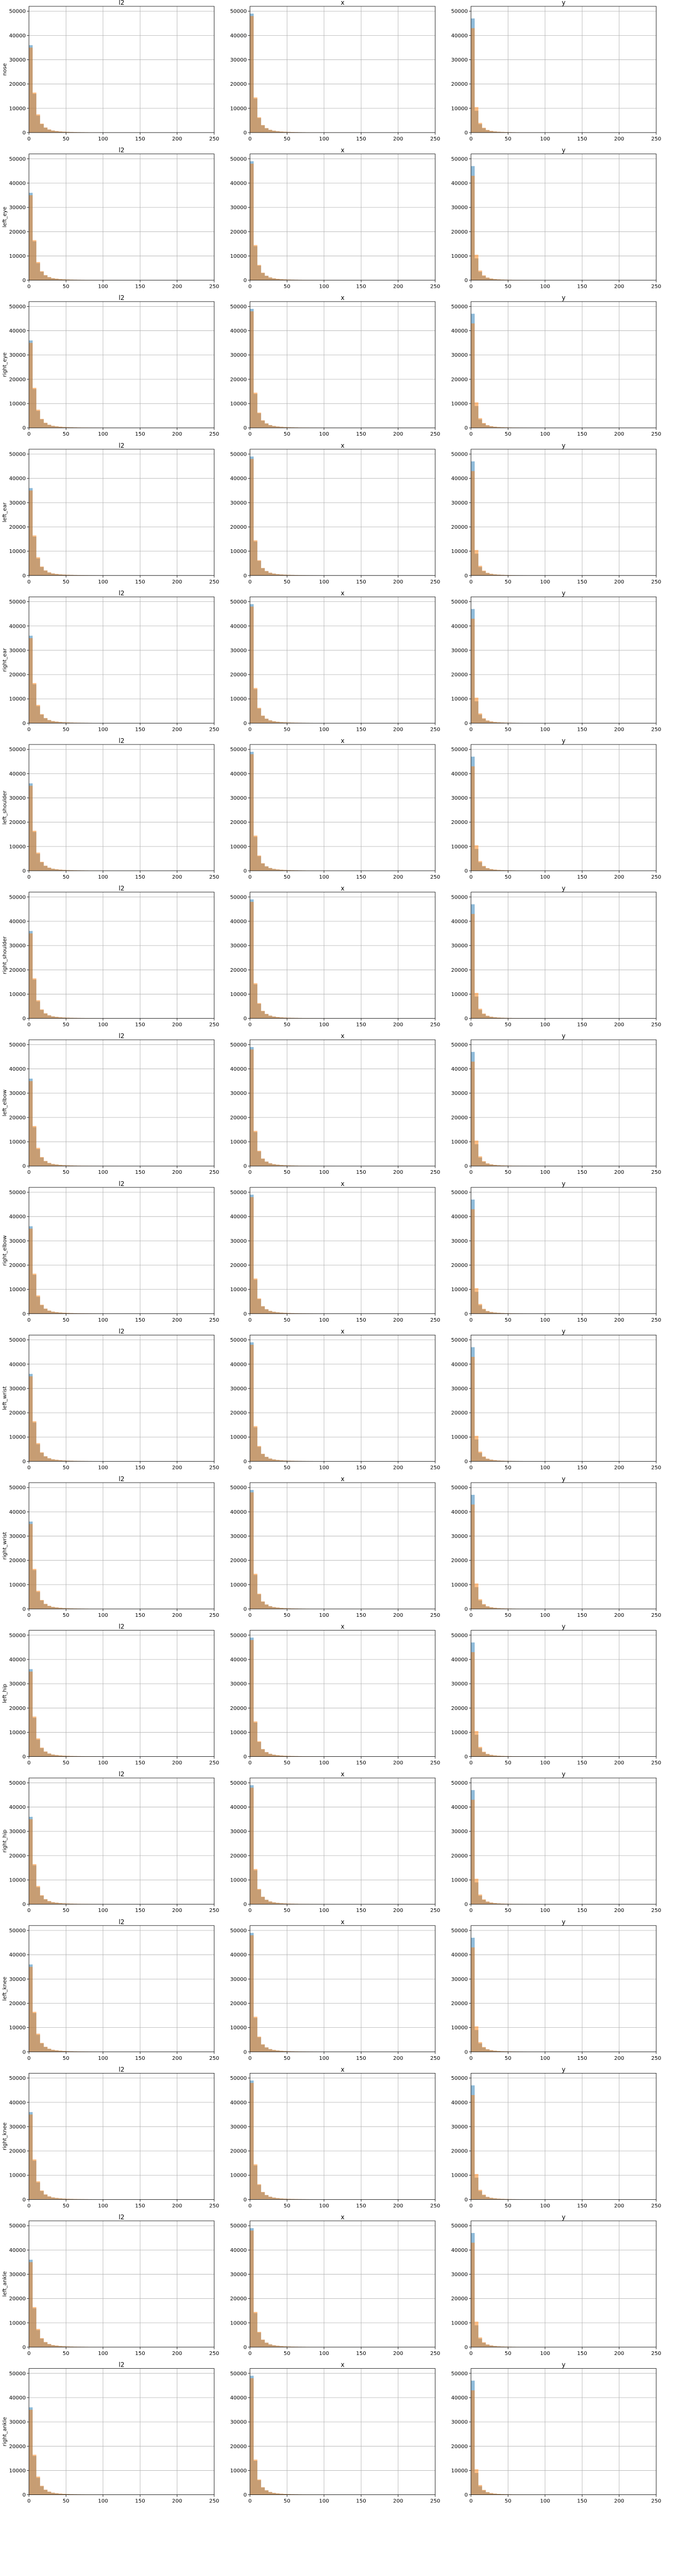  What do you see at coordinates (5, 217) in the screenshot?
I see `row-label: left_eye` at bounding box center [5, 217].